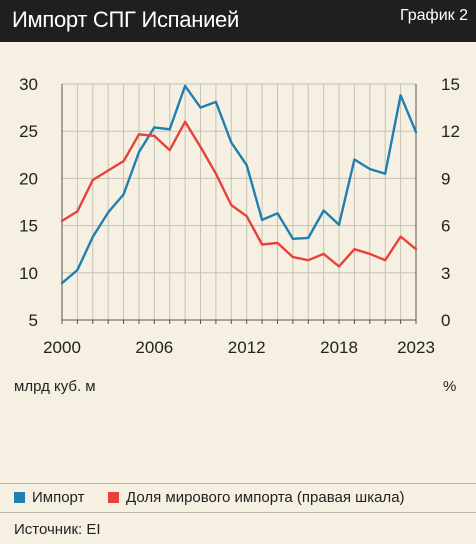 The image size is (476, 544). Describe the element at coordinates (265, 497) in the screenshot. I see `legend-label-share: Доля мирового импорта (правая шкала)` at that location.